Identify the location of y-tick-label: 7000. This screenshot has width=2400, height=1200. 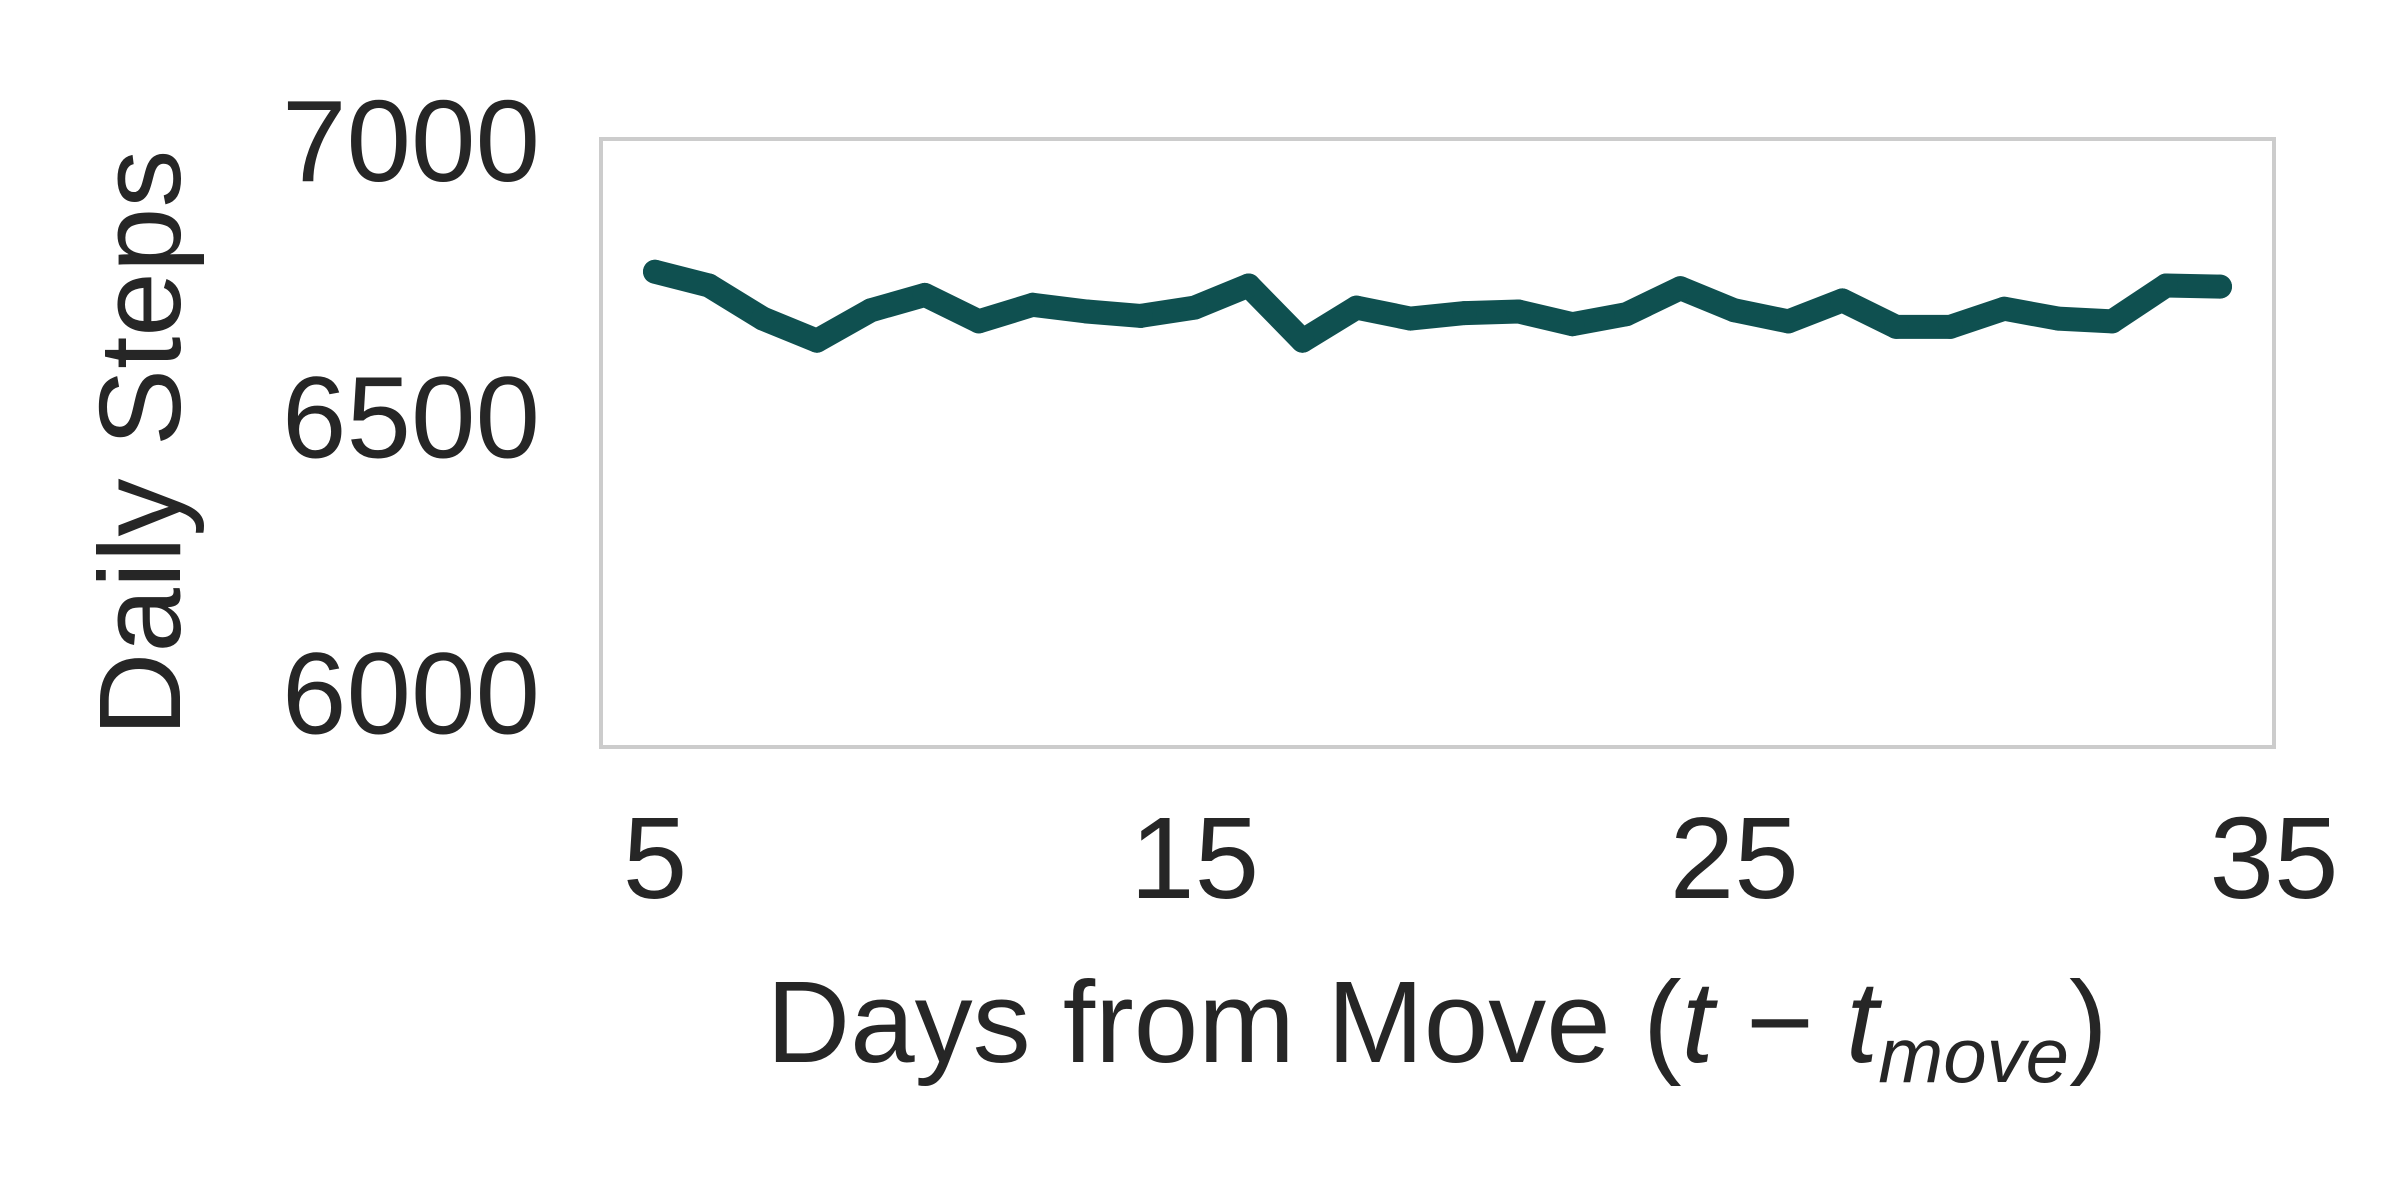
(411, 141).